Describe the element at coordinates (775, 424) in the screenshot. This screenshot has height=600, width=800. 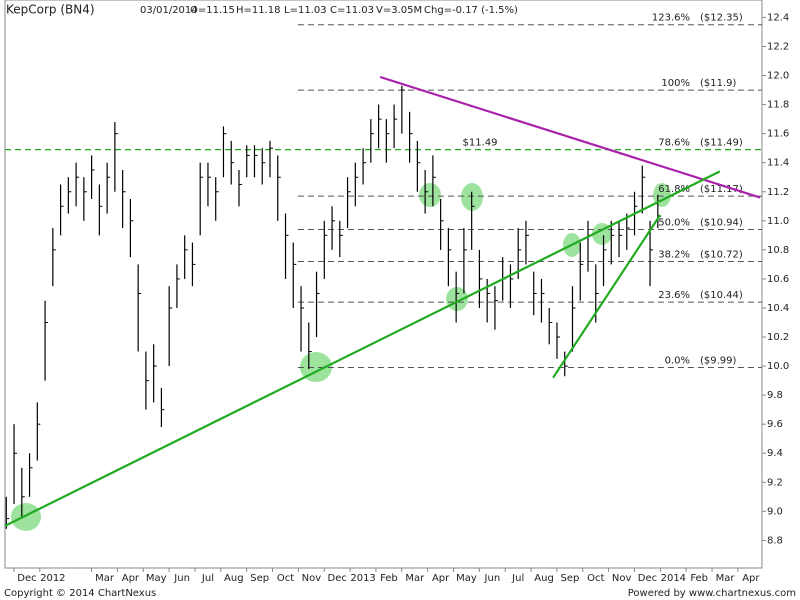
I see `y-tick-label: 9.6` at that location.